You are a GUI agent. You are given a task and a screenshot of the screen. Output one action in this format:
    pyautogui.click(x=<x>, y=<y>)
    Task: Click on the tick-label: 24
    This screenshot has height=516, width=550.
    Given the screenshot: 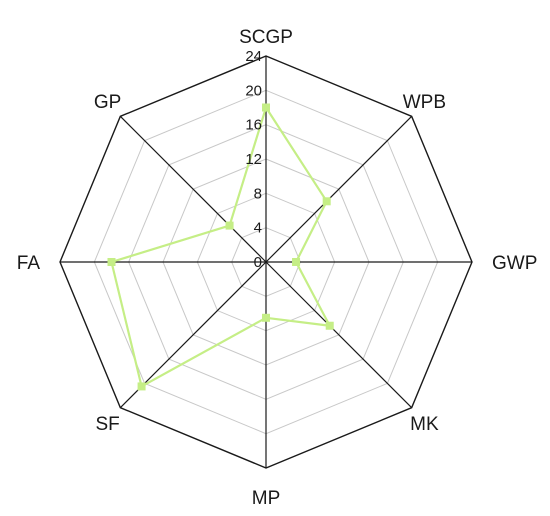 What is the action you would take?
    pyautogui.click(x=253, y=56)
    